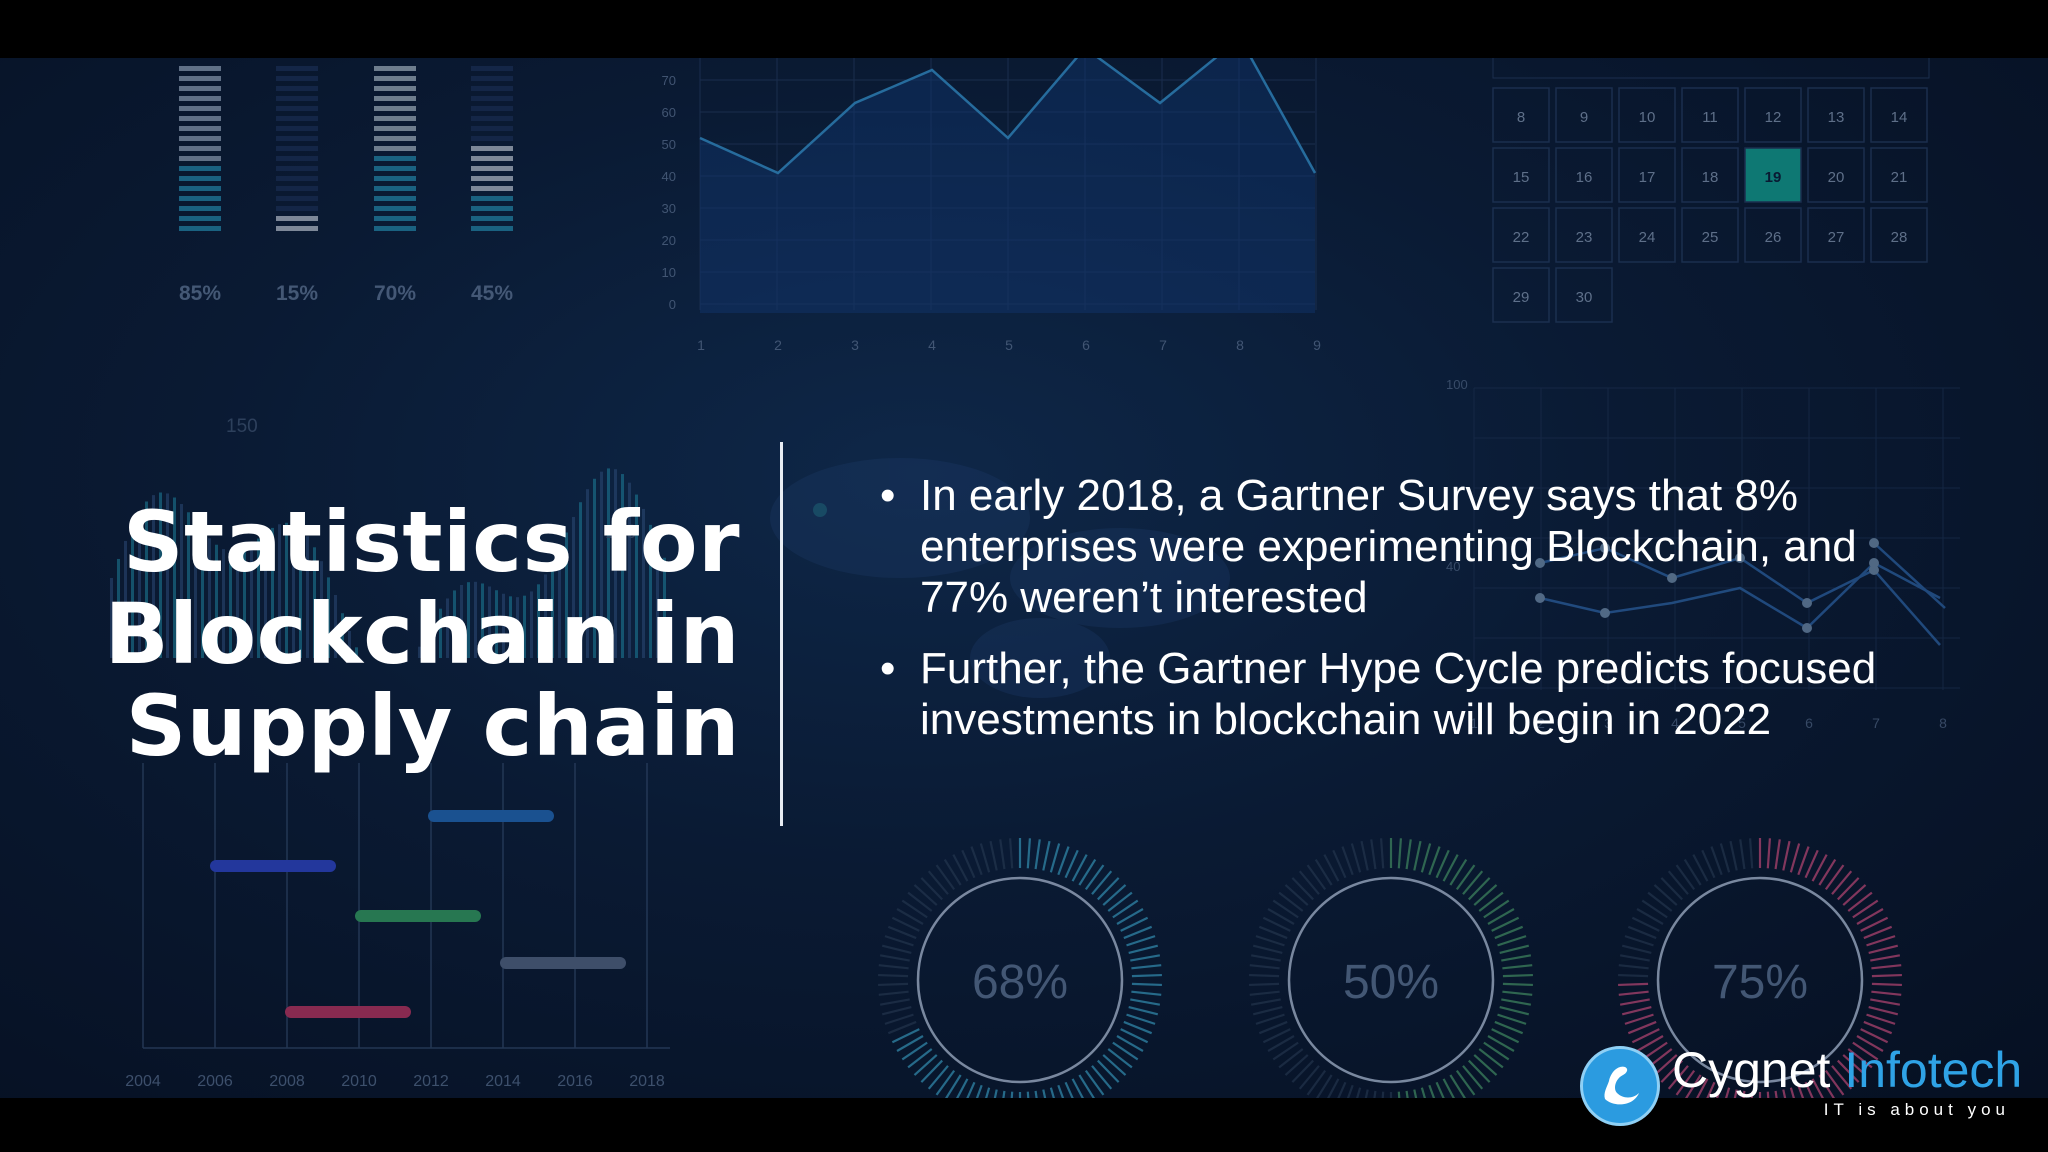 This screenshot has height=1152, width=2048. What do you see at coordinates (669, 240) in the screenshot?
I see `line-chart-ytick: 20` at bounding box center [669, 240].